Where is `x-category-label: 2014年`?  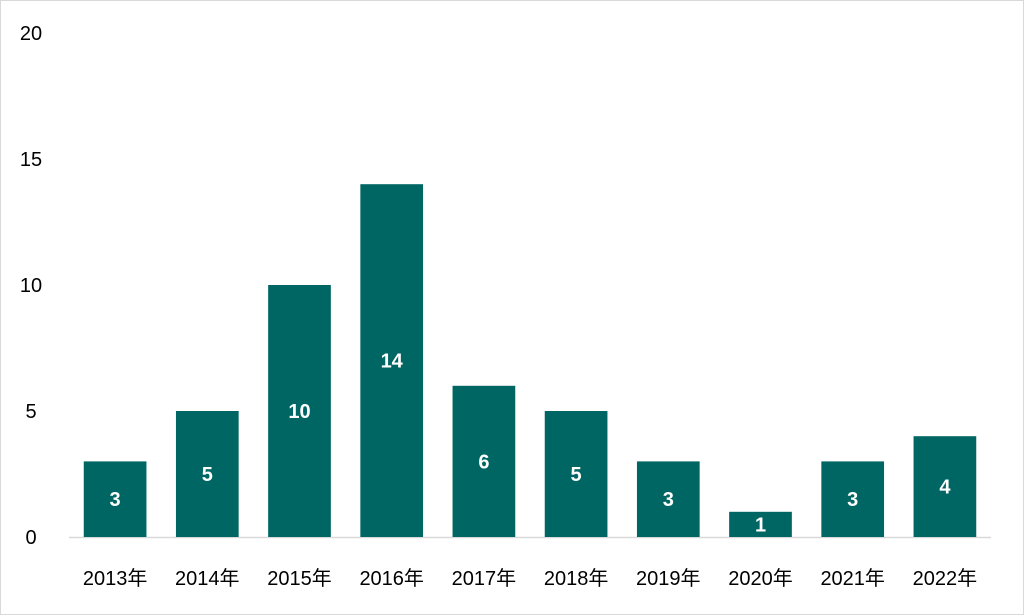
x-category-label: 2014年 is located at coordinates (207, 578).